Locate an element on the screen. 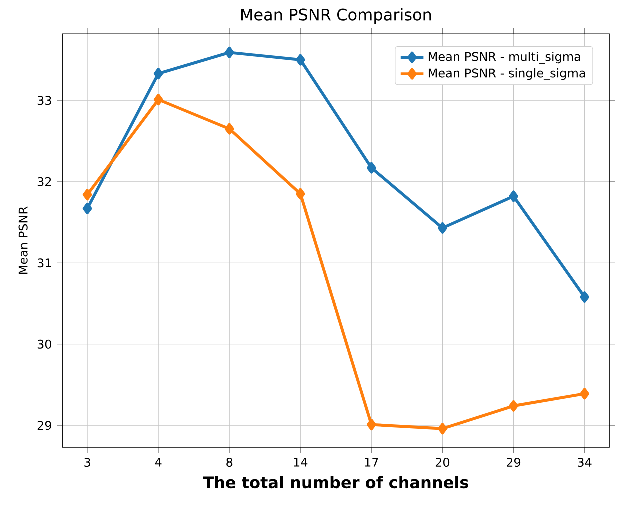 The width and height of the screenshot is (619, 506). x-tick-label: 14 is located at coordinates (301, 462).